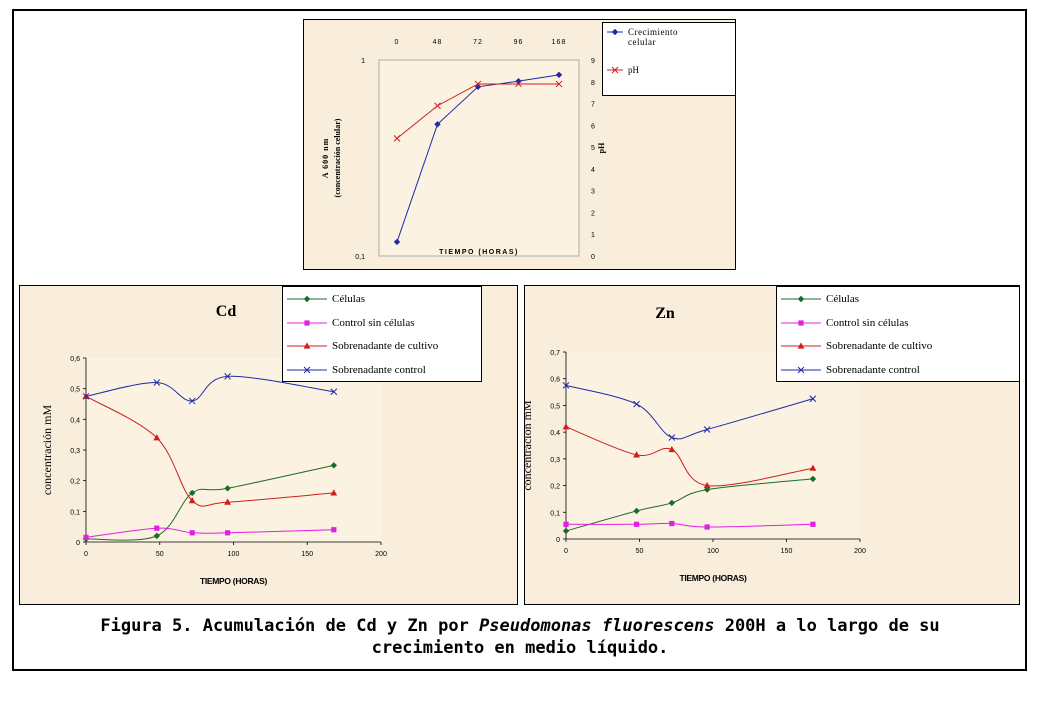  Describe the element at coordinates (597, 626) in the screenshot. I see `caption-species: Pseudomonas fluorescens` at that location.